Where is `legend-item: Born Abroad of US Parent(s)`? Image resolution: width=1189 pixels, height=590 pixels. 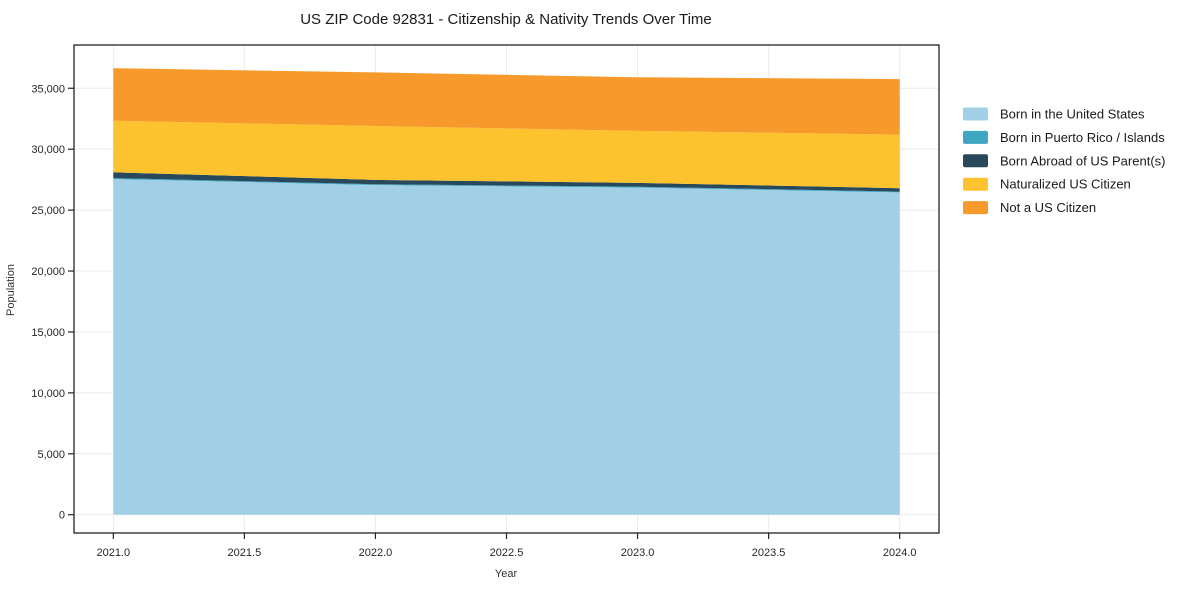 legend-item: Born Abroad of US Parent(s) is located at coordinates (1064, 160).